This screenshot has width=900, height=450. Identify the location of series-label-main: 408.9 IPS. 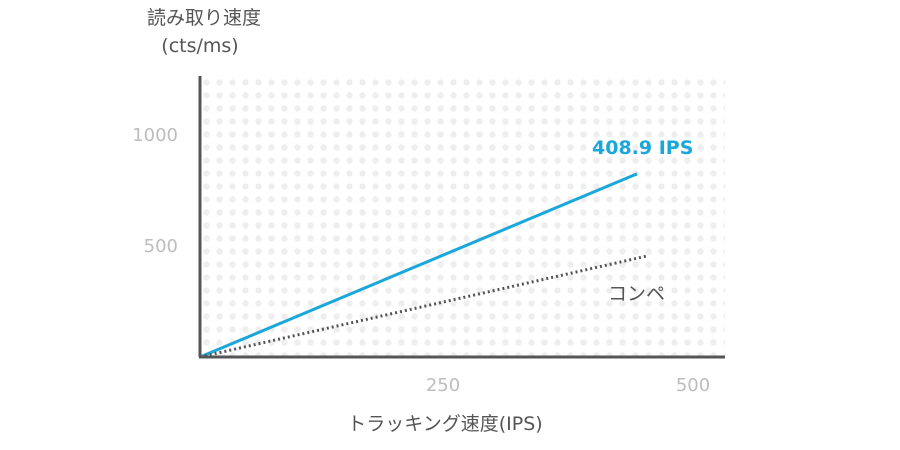
(642, 148).